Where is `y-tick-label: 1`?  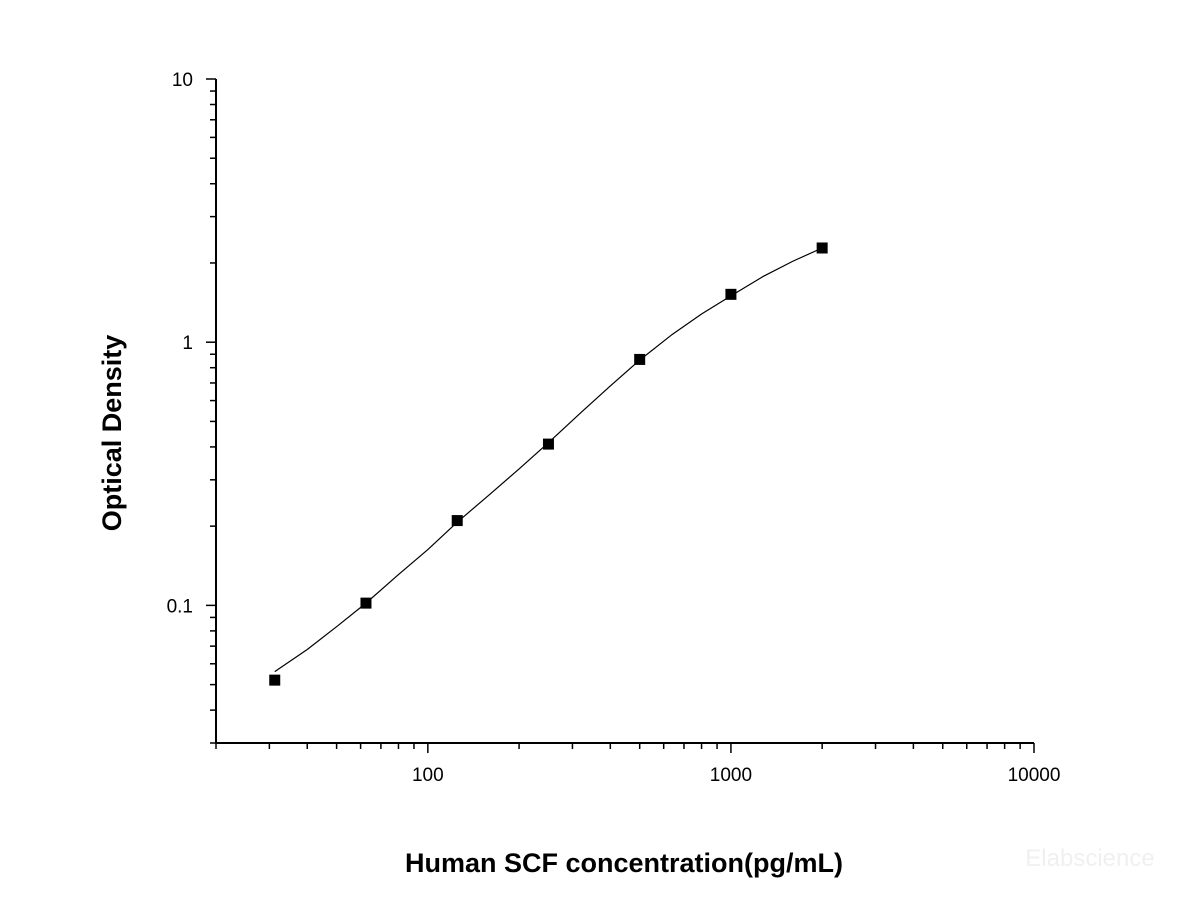 y-tick-label: 1 is located at coordinates (187, 343).